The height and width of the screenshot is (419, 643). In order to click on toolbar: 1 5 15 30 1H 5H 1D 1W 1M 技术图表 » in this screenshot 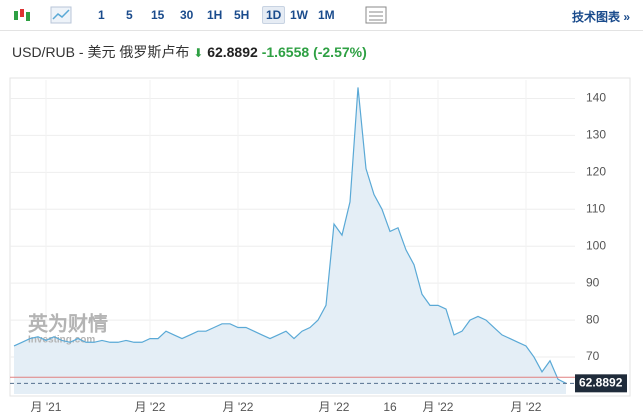, I will do `click(321, 15)`.